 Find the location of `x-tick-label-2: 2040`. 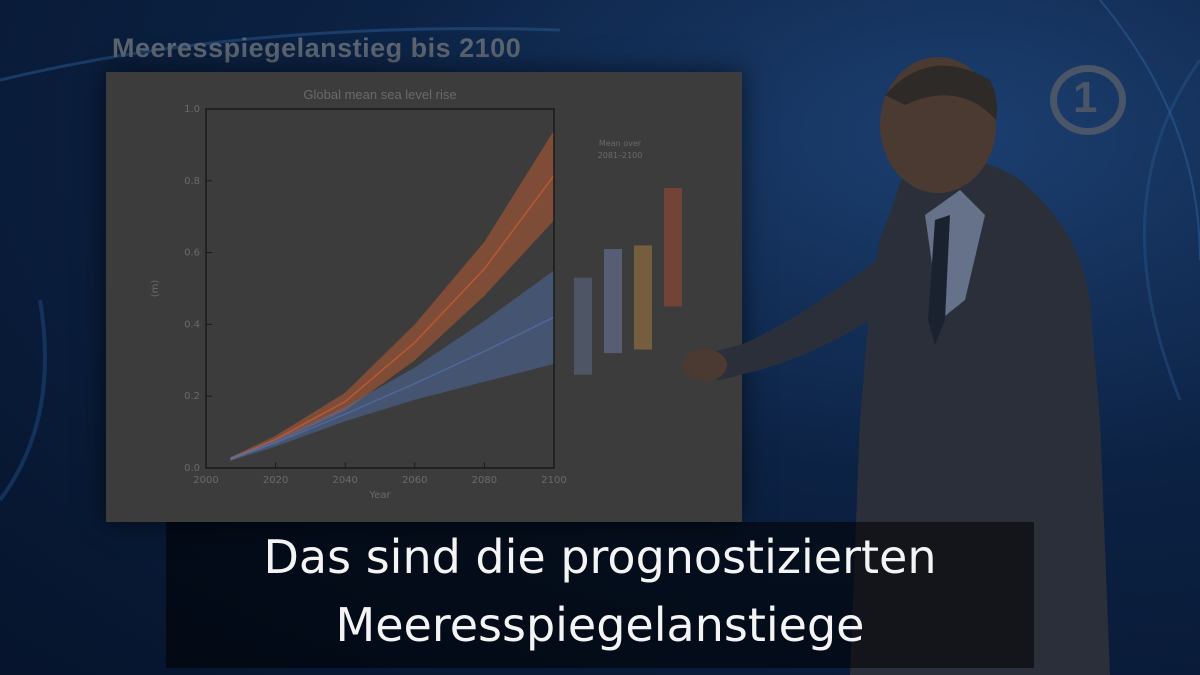

x-tick-label-2: 2040 is located at coordinates (344, 480).